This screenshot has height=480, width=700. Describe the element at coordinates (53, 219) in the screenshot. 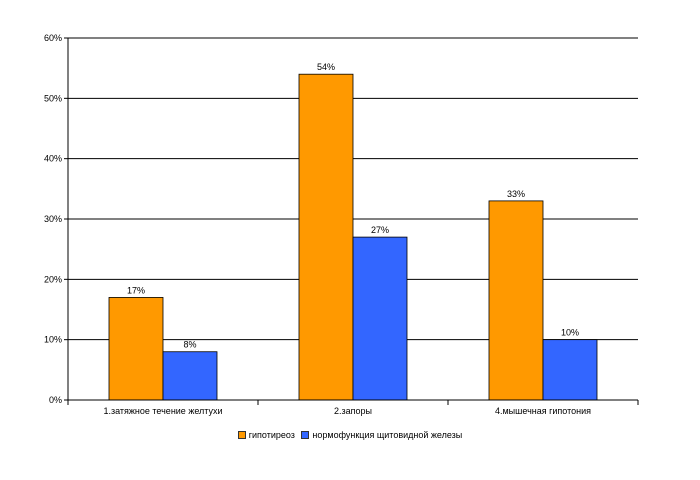

I see `y-tick-label: 30%` at that location.